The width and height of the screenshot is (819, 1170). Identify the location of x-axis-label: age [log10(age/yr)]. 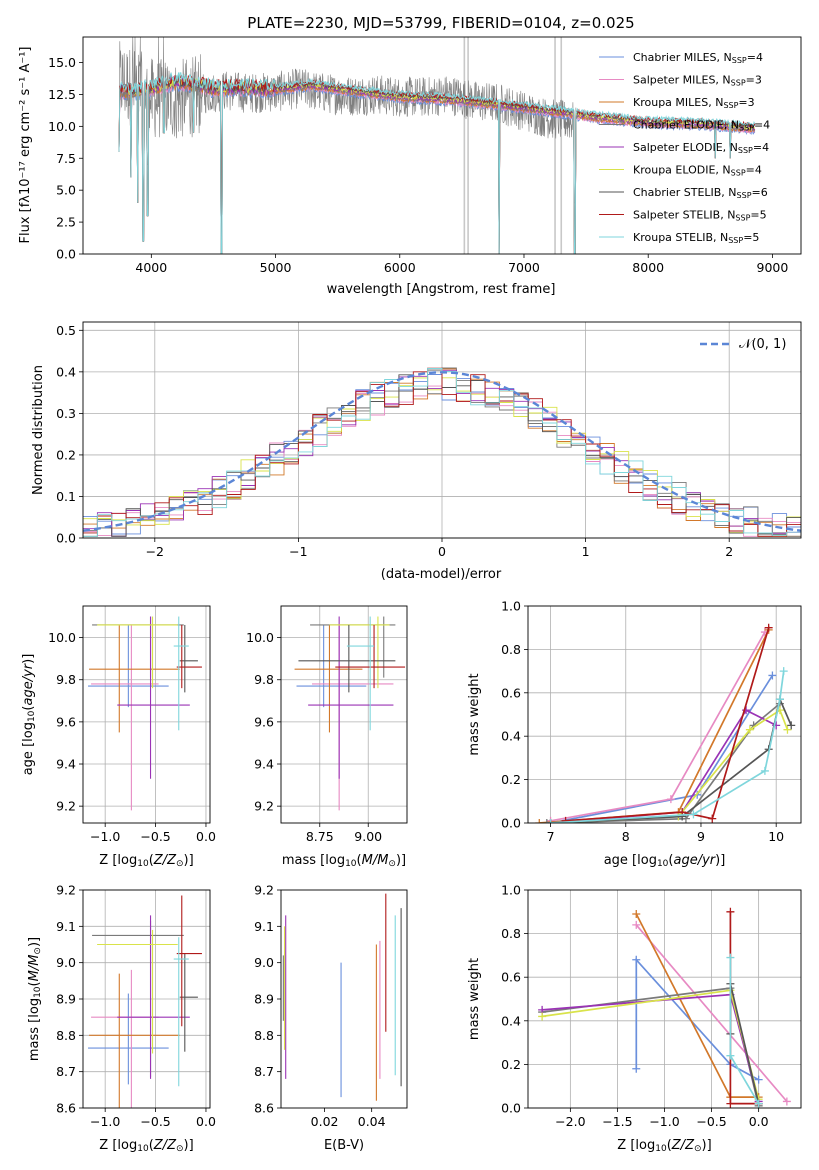
(665, 861).